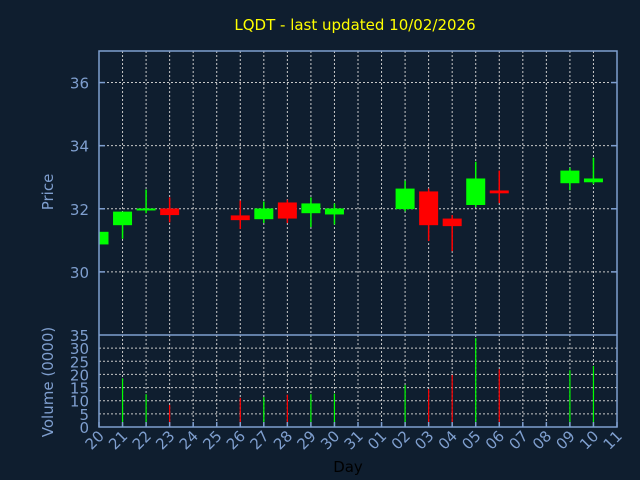 The width and height of the screenshot is (640, 480). What do you see at coordinates (589, 440) in the screenshot?
I see `x-tick-label: 10` at bounding box center [589, 440].